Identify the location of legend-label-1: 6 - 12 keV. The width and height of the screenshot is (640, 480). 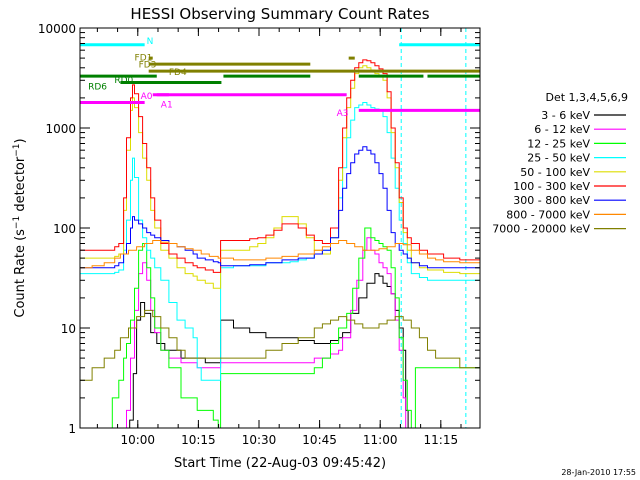
(562, 129).